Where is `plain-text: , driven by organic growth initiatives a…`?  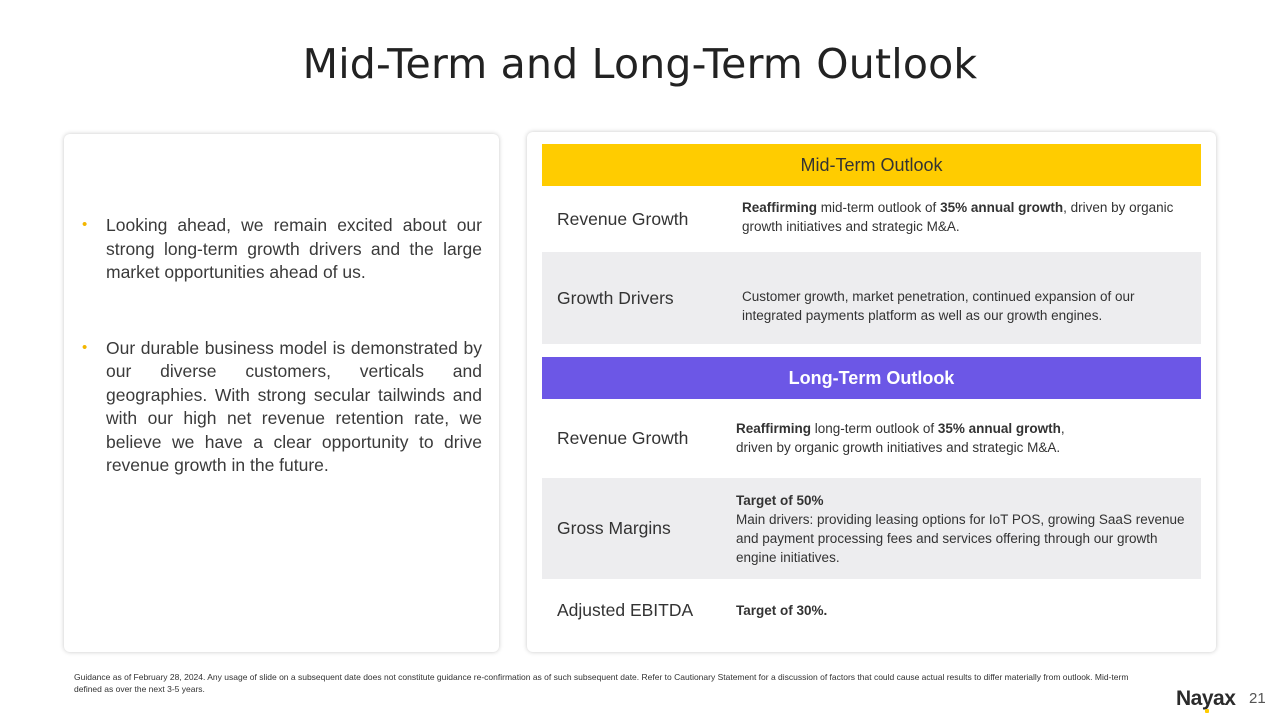
plain-text: , driven by organic growth initiatives a… is located at coordinates (958, 217).